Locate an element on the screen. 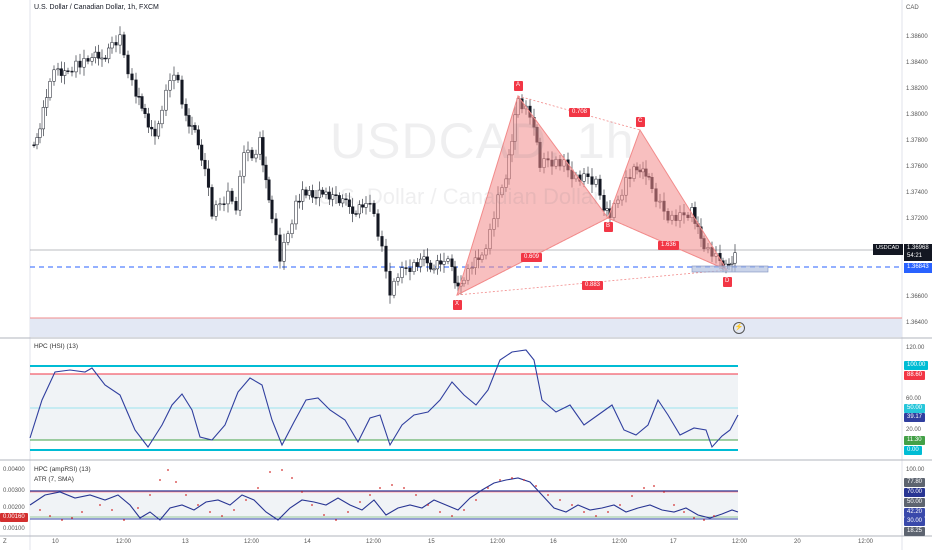  price-axis-label: 1.36400 is located at coordinates (917, 323).